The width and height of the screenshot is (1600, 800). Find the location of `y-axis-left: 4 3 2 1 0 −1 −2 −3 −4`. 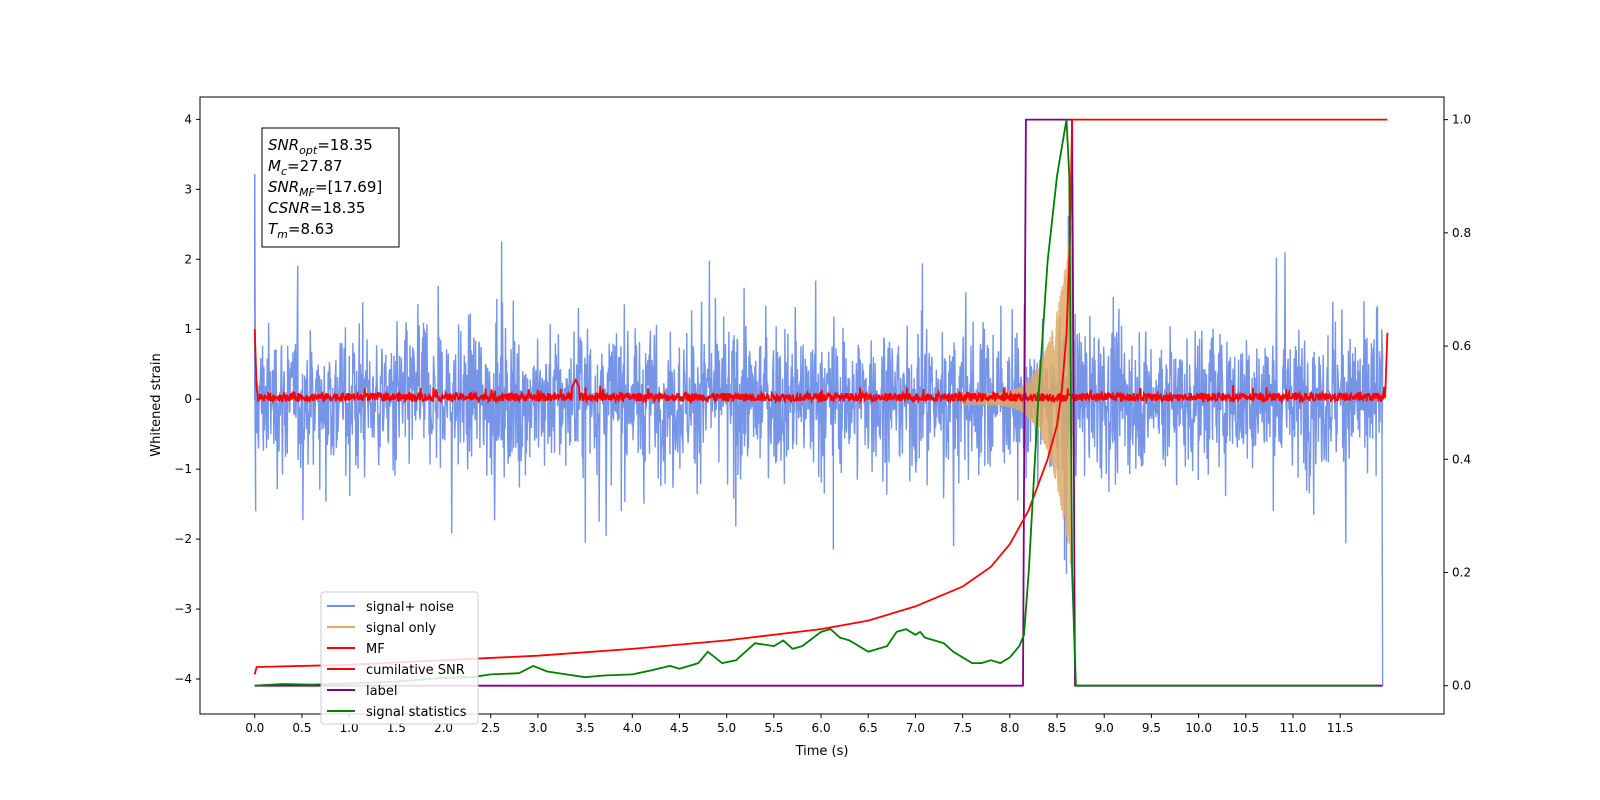

y-axis-left: 4 3 2 1 0 −1 −2 −3 −4 is located at coordinates (187, 399).